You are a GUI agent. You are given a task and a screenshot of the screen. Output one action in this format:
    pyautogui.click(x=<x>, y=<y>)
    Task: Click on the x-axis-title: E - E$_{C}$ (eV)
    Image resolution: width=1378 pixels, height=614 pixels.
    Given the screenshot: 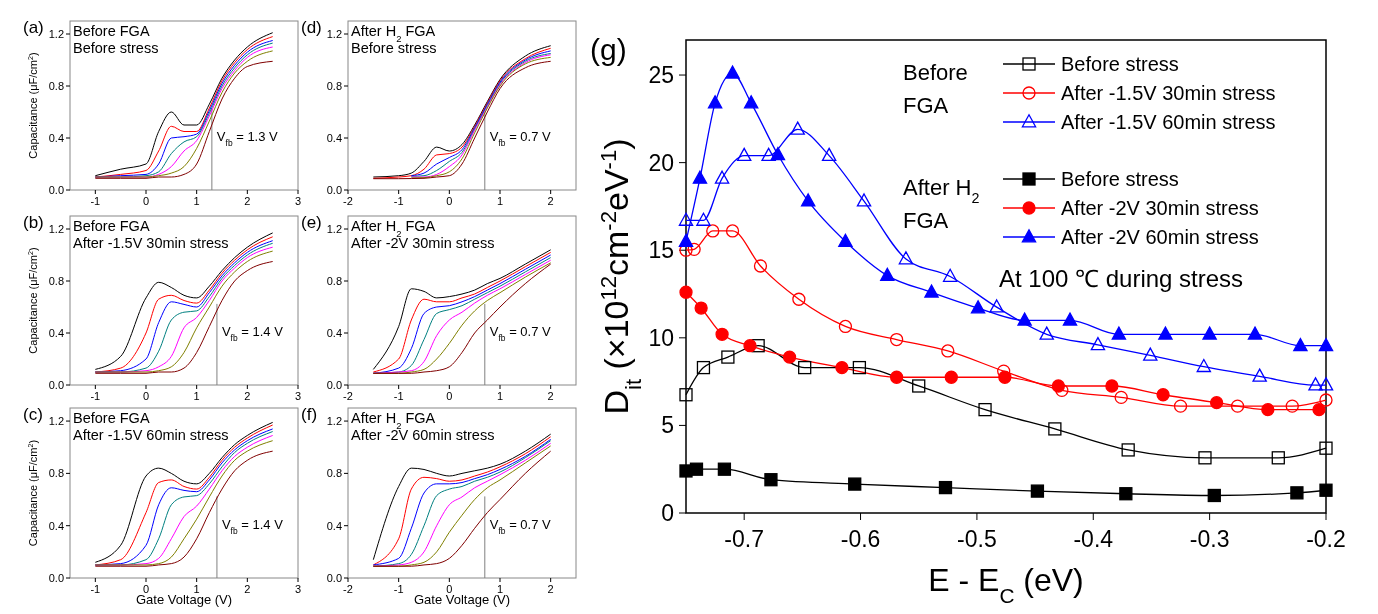 What is the action you would take?
    pyautogui.click(x=1006, y=584)
    